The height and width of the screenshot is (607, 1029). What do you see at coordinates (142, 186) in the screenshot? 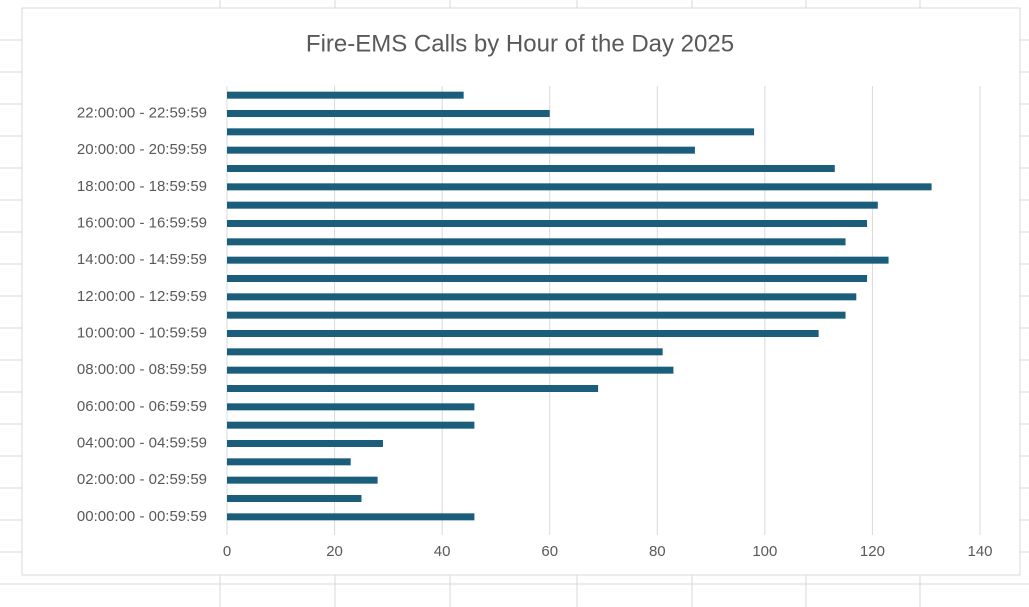
I see `y-tick-label: 18:00:00 - 18:59:59` at bounding box center [142, 186].